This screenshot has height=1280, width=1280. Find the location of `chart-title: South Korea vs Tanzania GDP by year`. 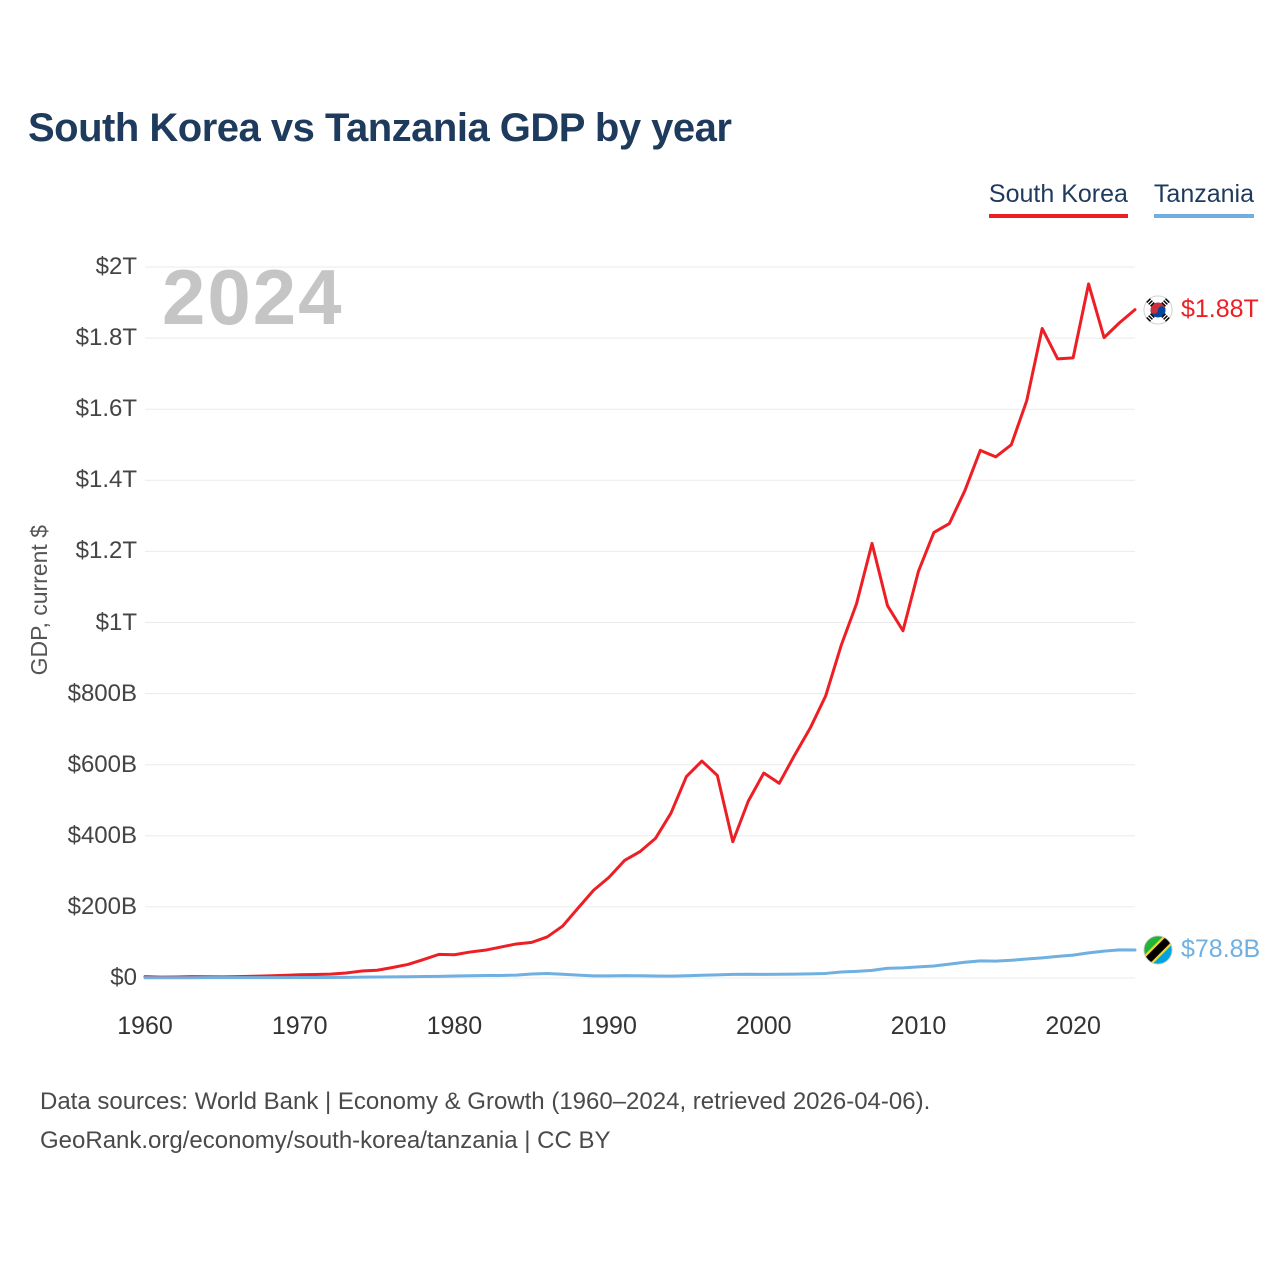

chart-title: South Korea vs Tanzania GDP by year is located at coordinates (380, 128).